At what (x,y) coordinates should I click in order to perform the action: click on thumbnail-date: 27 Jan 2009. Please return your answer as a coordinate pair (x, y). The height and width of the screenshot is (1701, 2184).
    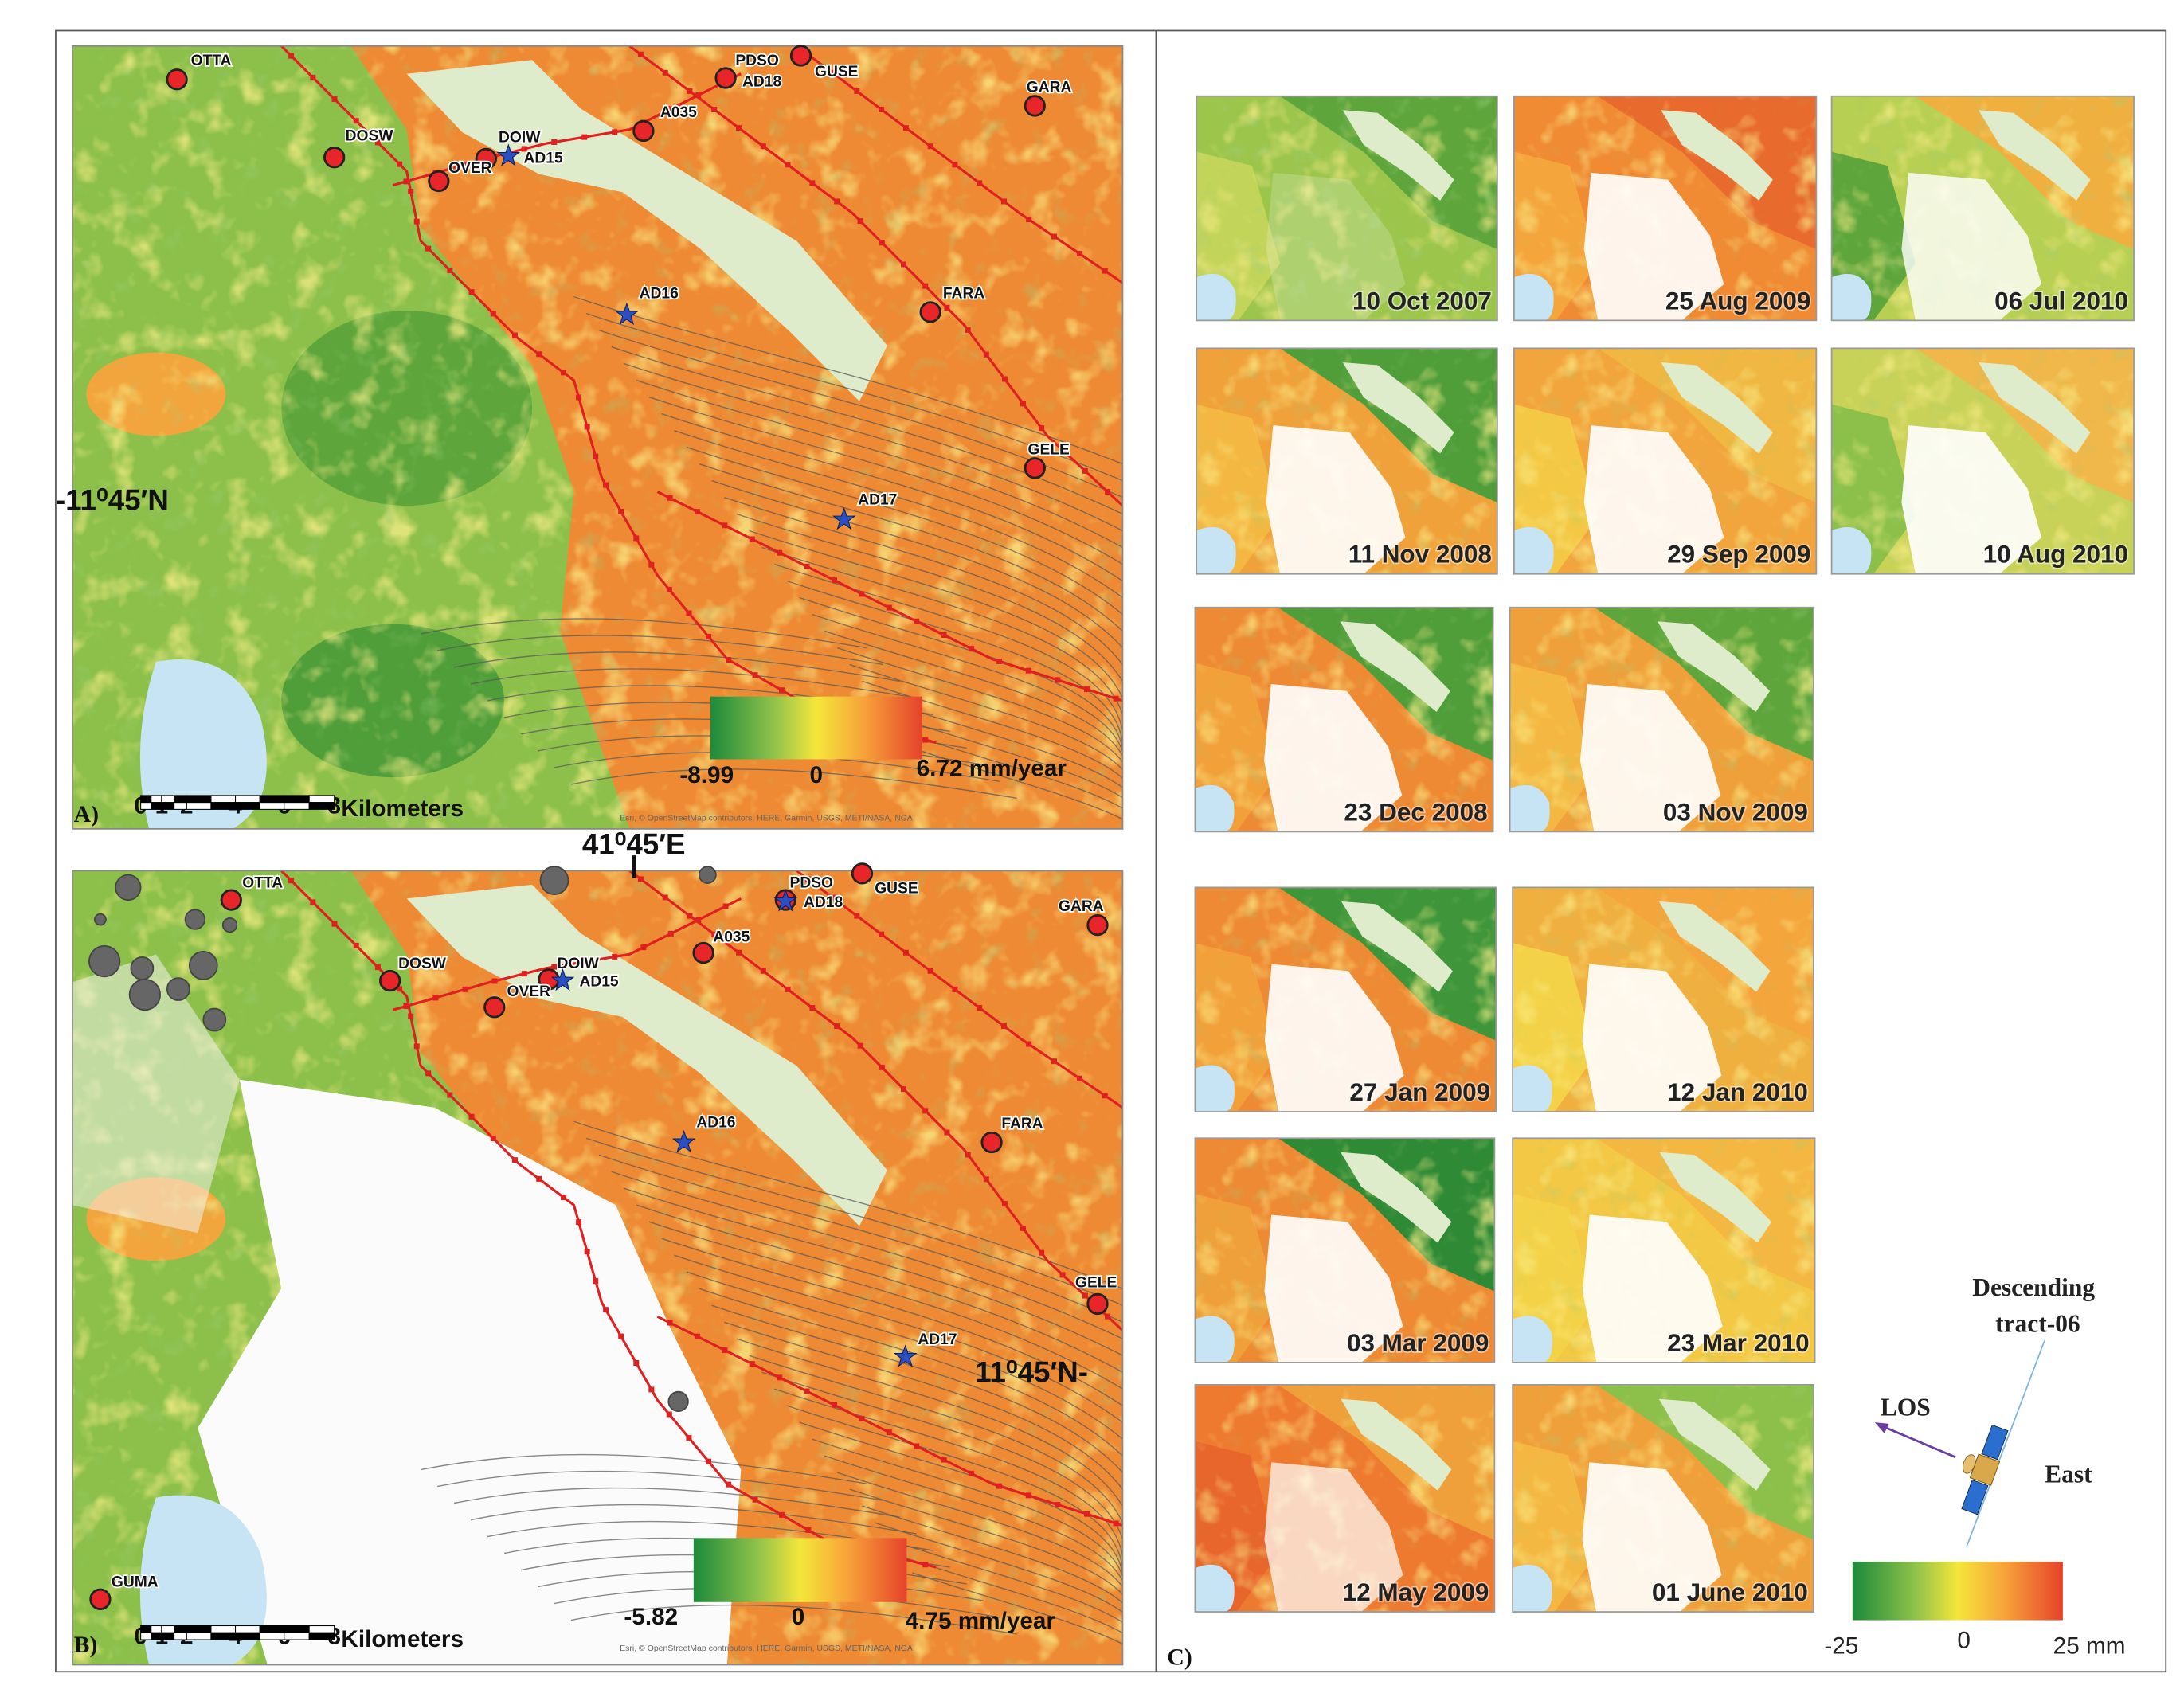
    Looking at the image, I should click on (1419, 1092).